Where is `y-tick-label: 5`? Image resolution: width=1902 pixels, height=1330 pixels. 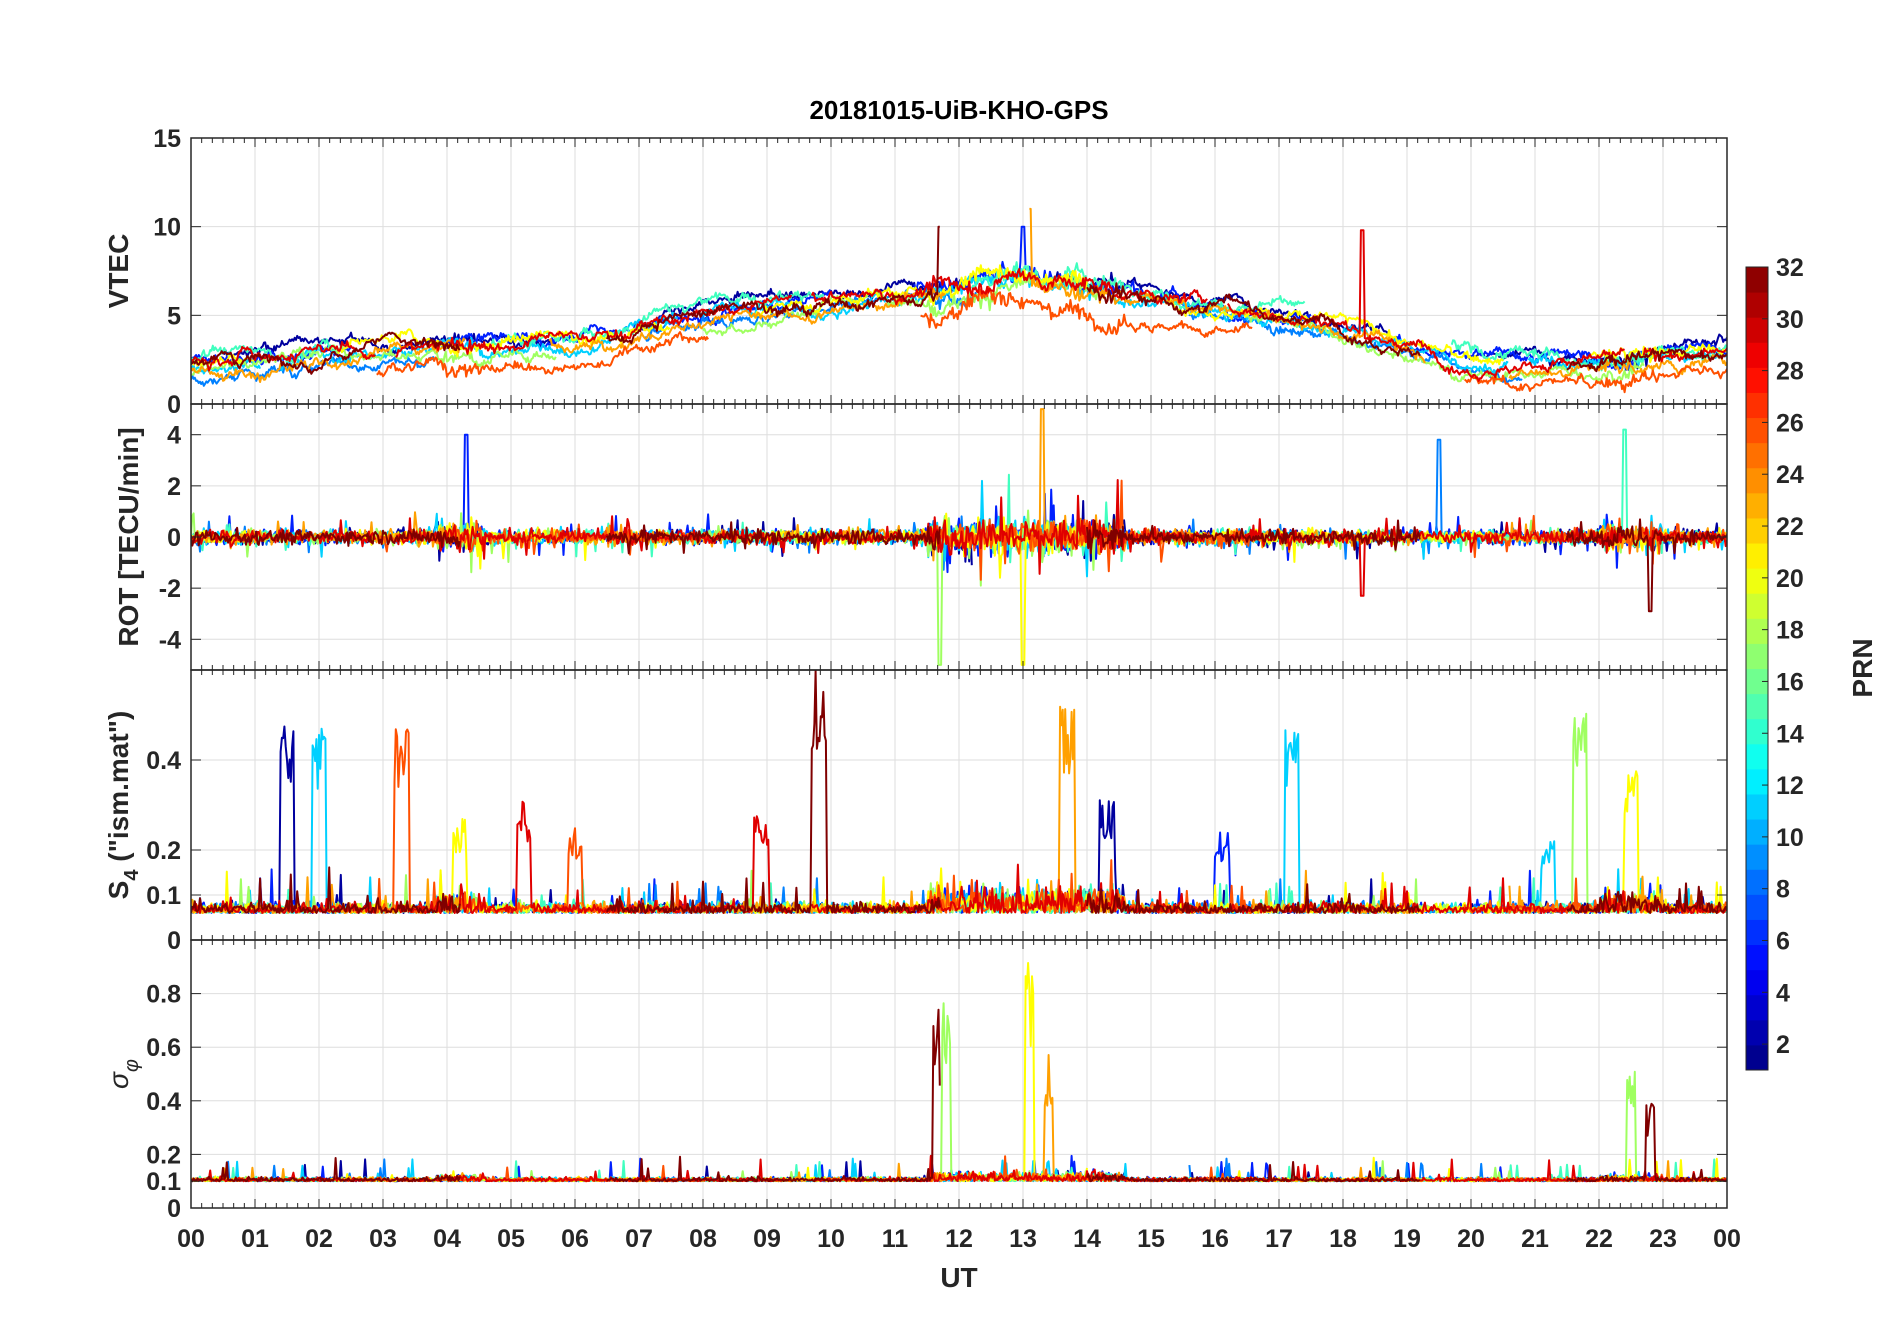
y-tick-label: 5 is located at coordinates (174, 316).